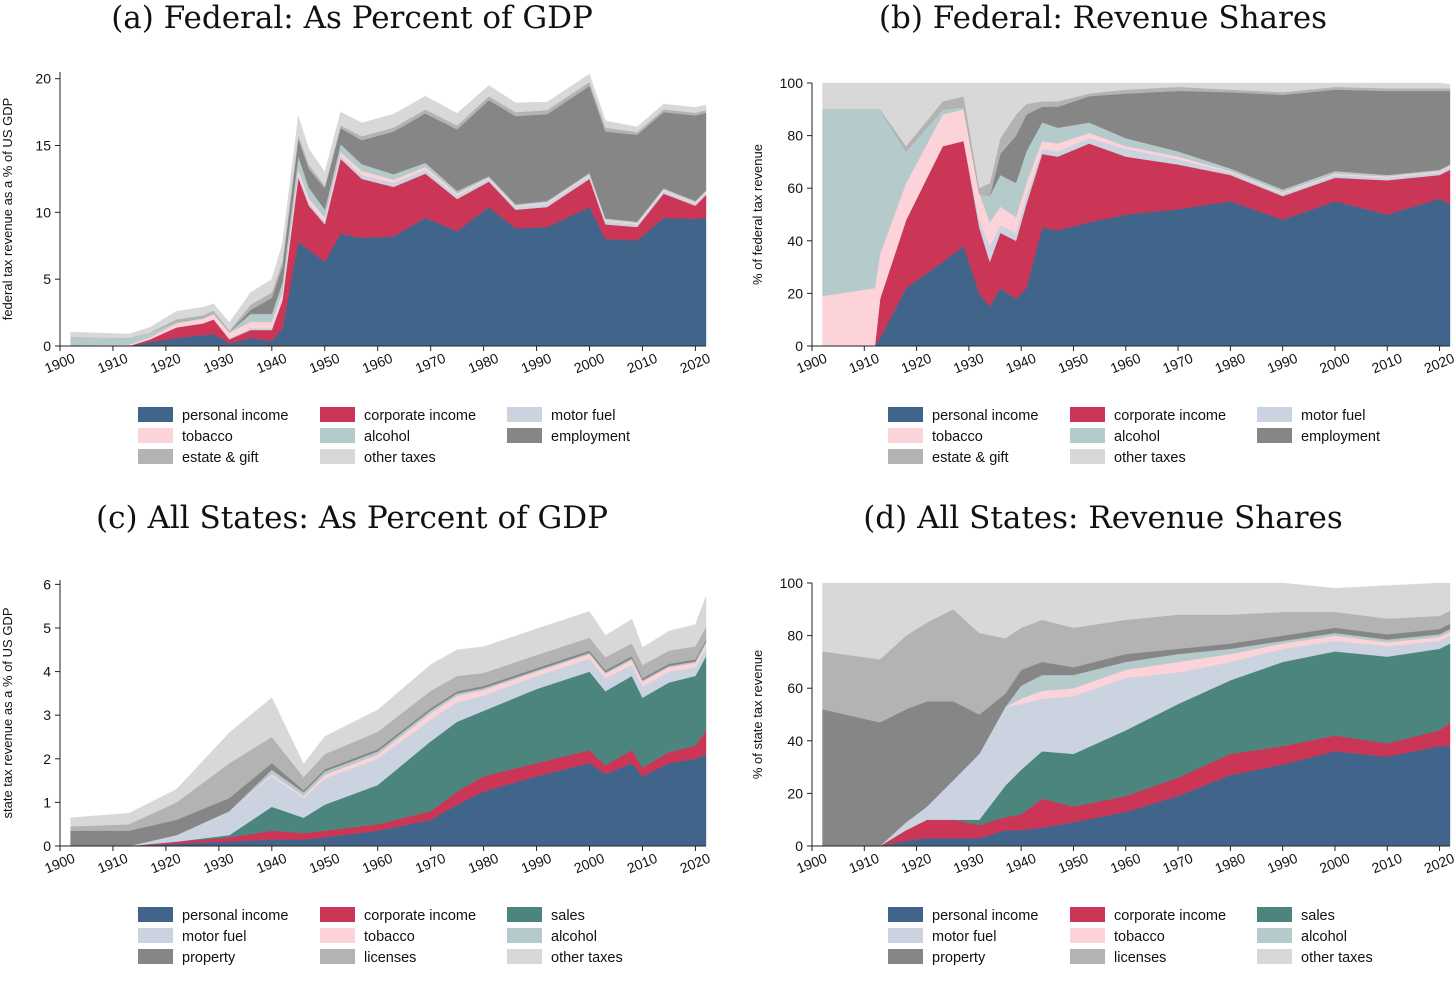 The image size is (1456, 986). I want to click on y-tick-label: 80, so click(795, 136).